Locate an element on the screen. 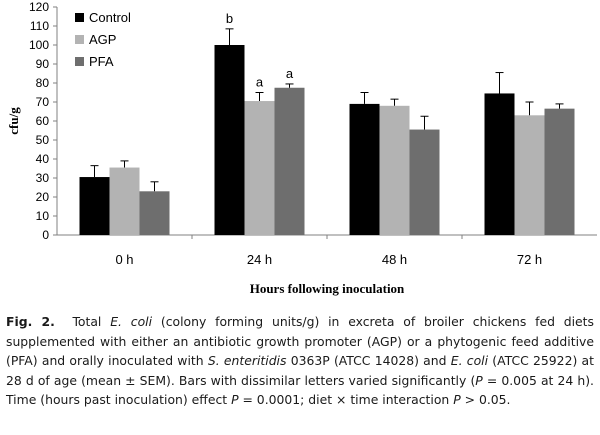  y-axis: 0 10 20 30 40 50 60 70 80 90 100 110 120 is located at coordinates (43, 121).